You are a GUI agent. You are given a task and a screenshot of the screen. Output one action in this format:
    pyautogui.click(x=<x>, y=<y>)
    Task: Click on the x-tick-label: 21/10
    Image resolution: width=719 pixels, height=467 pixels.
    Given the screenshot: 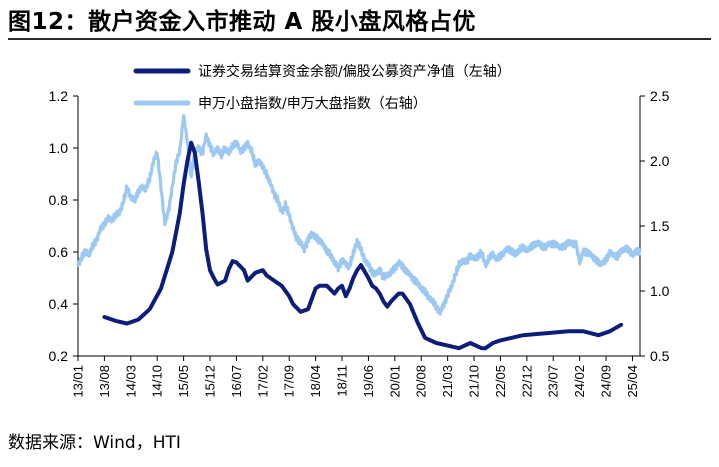 What is the action you would take?
    pyautogui.click(x=474, y=381)
    